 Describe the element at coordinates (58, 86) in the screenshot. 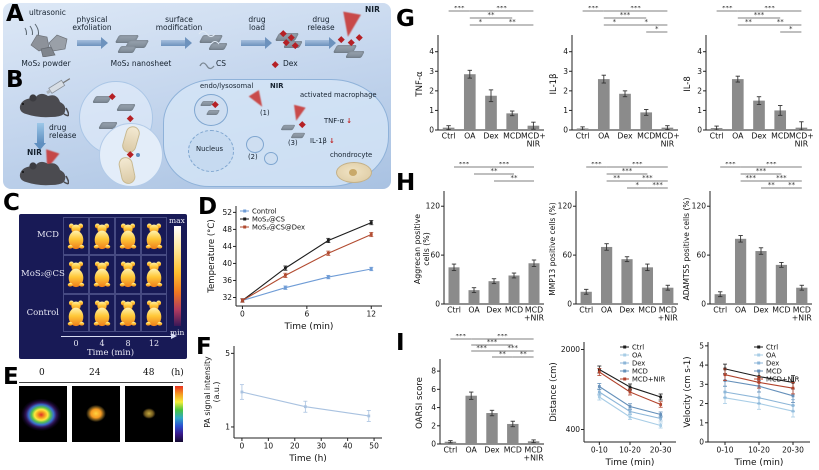

I see `syringe-icon` at that location.